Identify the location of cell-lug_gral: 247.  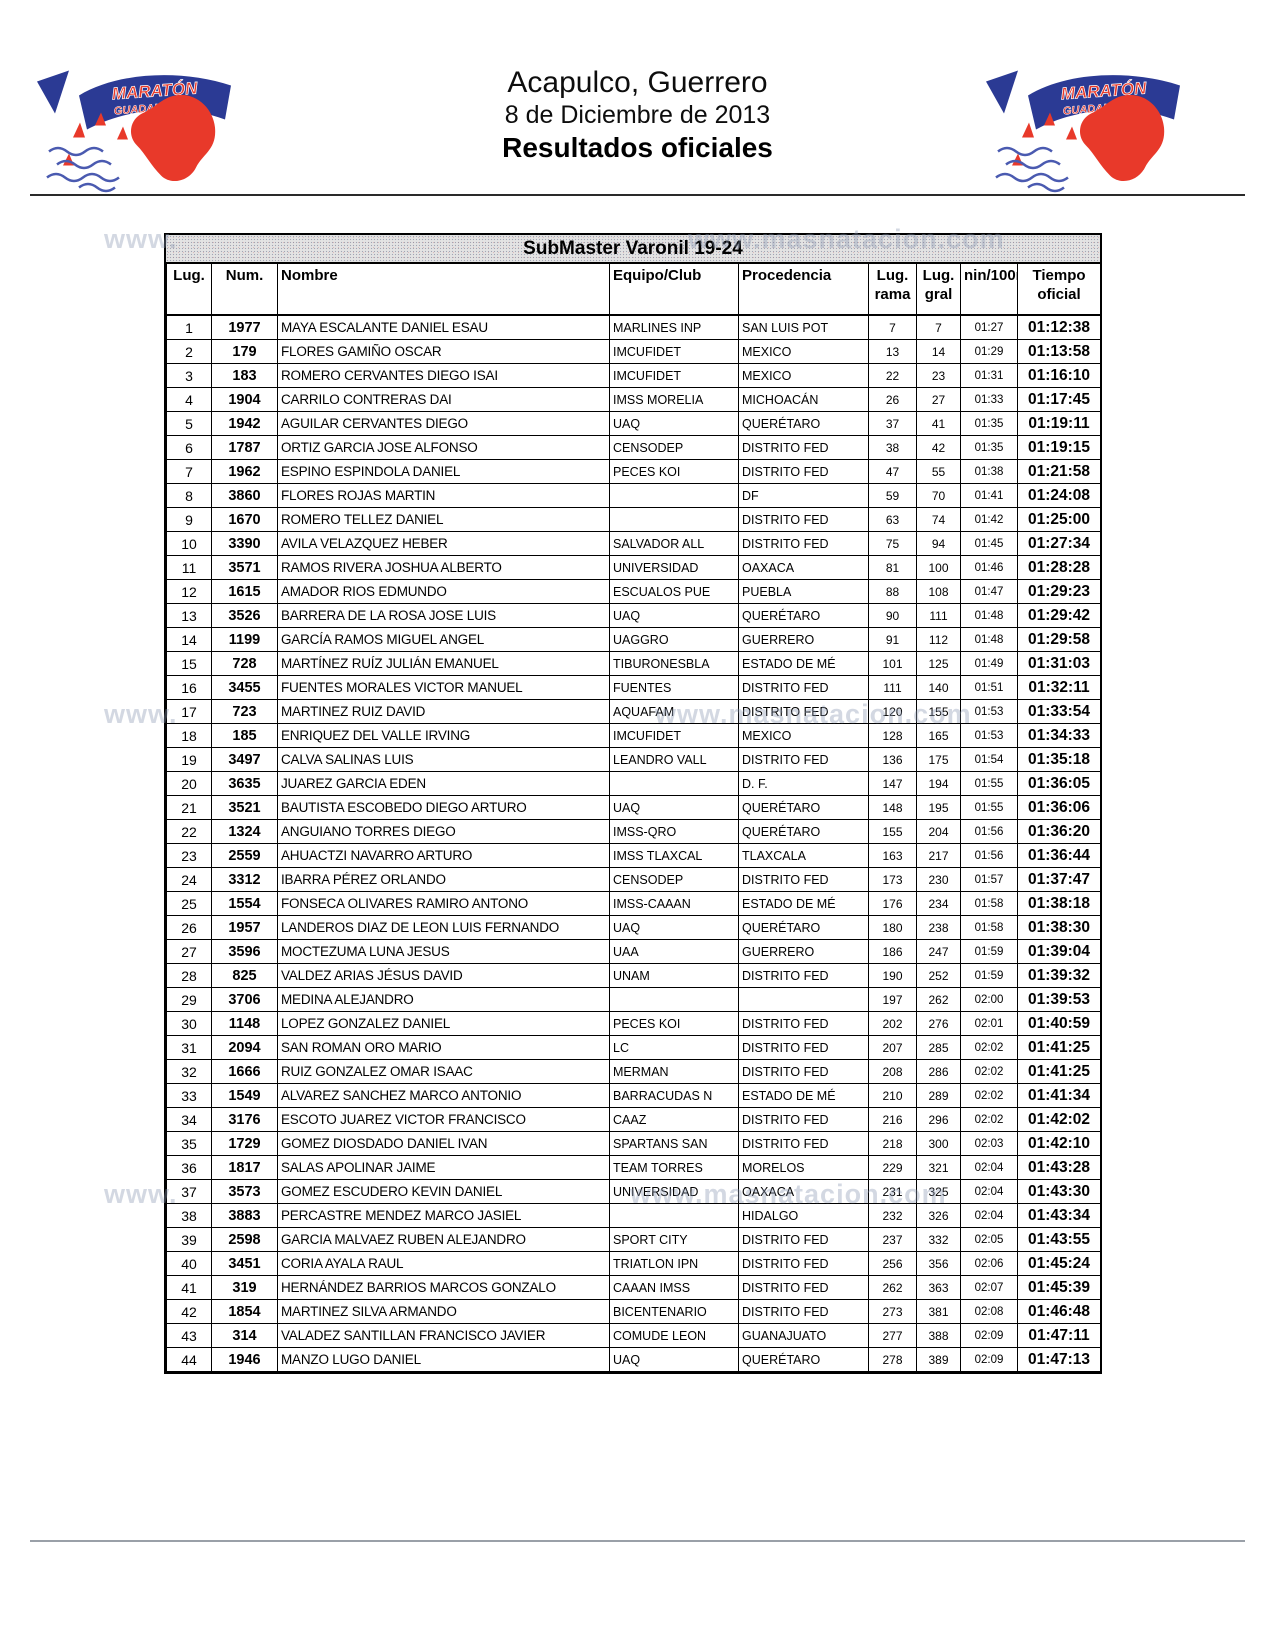
(938, 951).